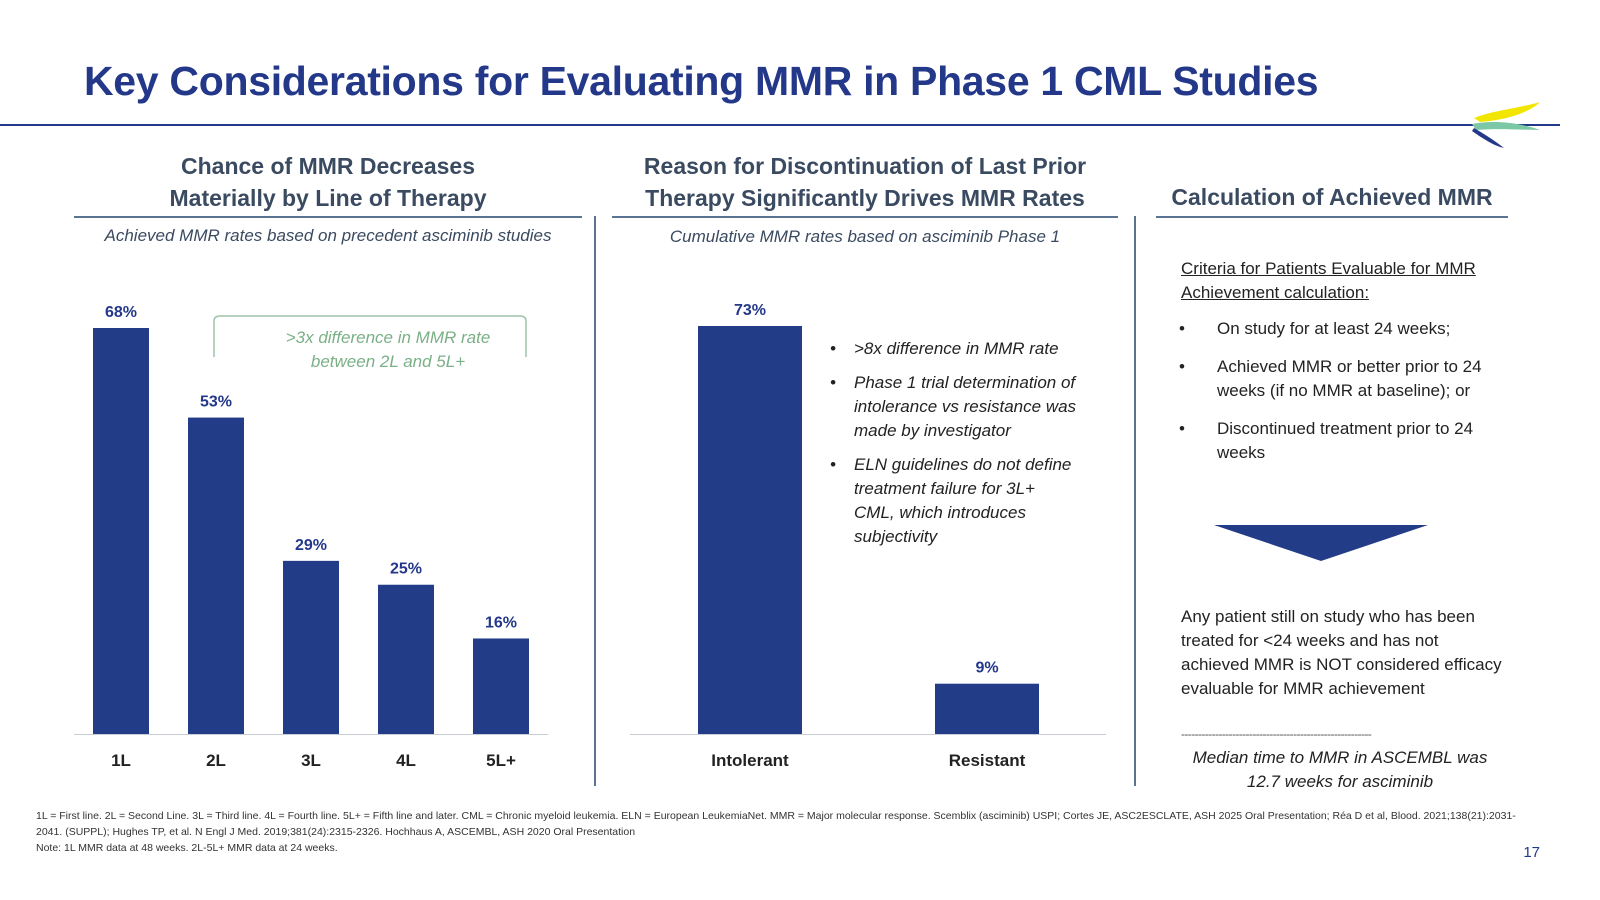  I want to click on brand-logo, so click(1506, 125).